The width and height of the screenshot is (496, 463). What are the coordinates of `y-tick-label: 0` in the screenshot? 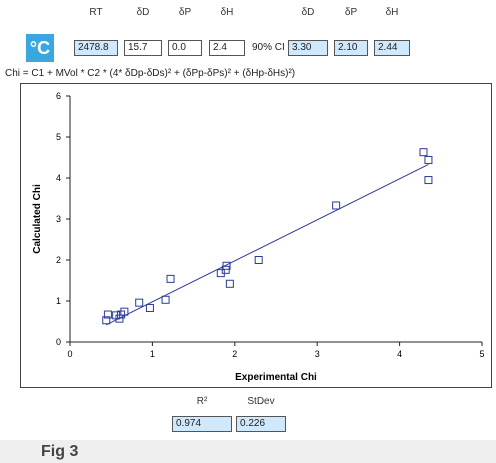 It's located at (58, 342).